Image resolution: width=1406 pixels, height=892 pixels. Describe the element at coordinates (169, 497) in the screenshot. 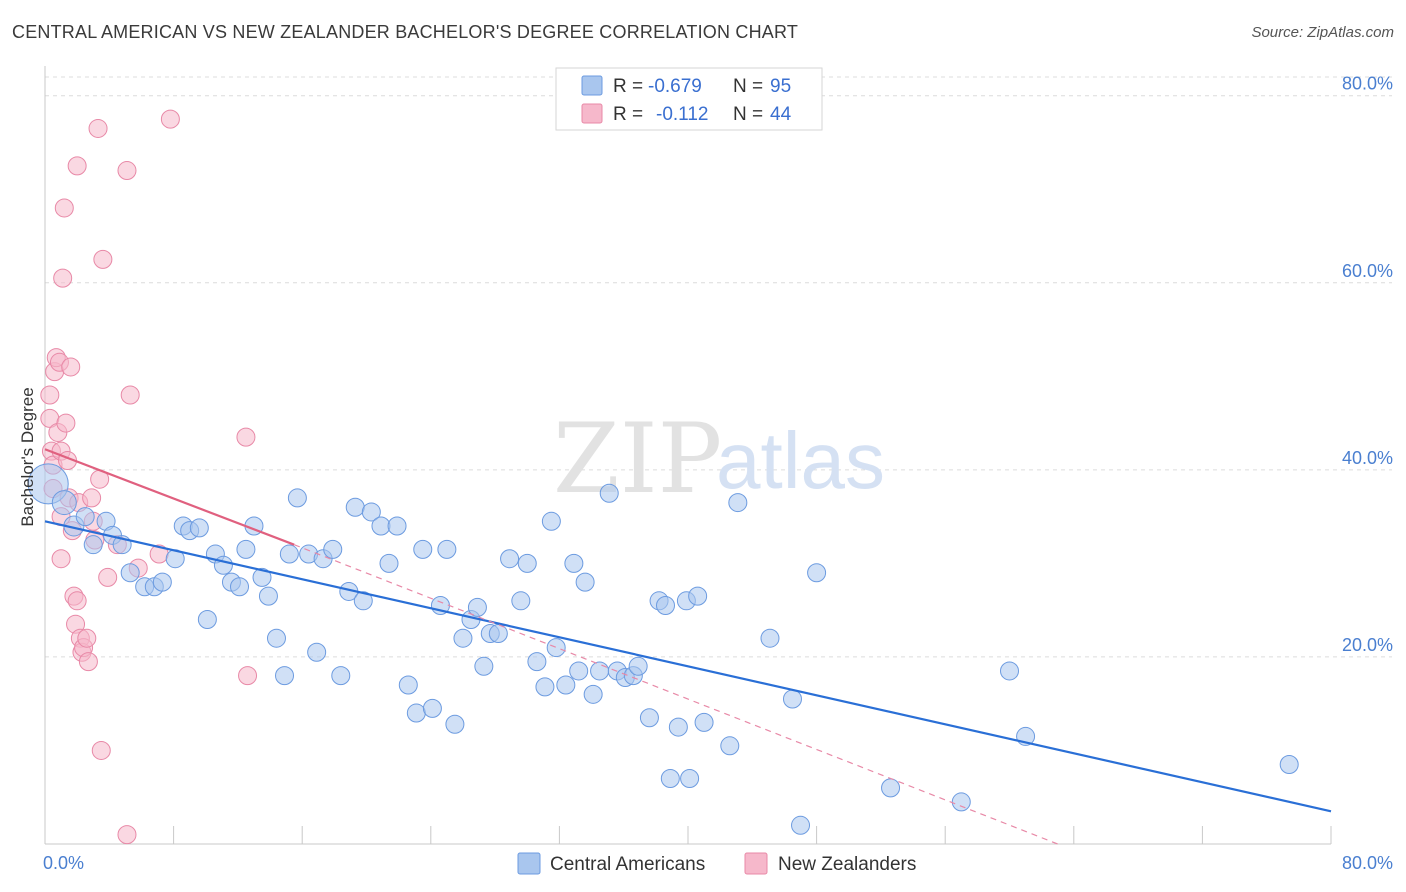

I see `new-zealanders-trendline` at that location.